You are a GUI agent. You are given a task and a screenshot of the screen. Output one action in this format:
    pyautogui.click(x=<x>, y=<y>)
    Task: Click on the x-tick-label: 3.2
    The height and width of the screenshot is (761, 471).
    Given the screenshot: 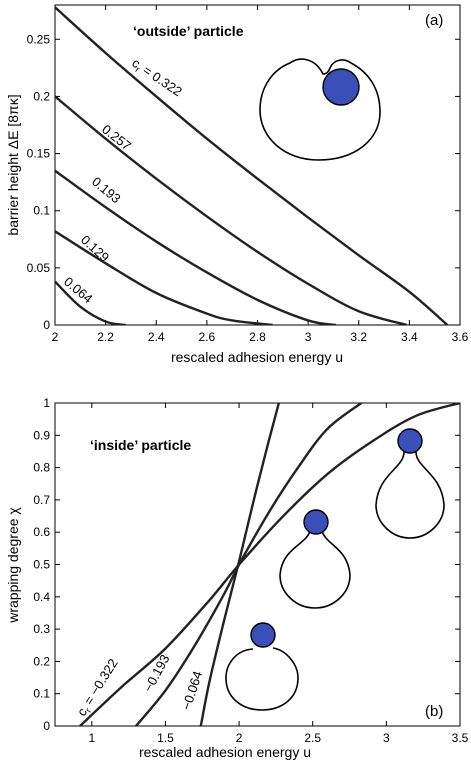 What is the action you would take?
    pyautogui.click(x=358, y=337)
    